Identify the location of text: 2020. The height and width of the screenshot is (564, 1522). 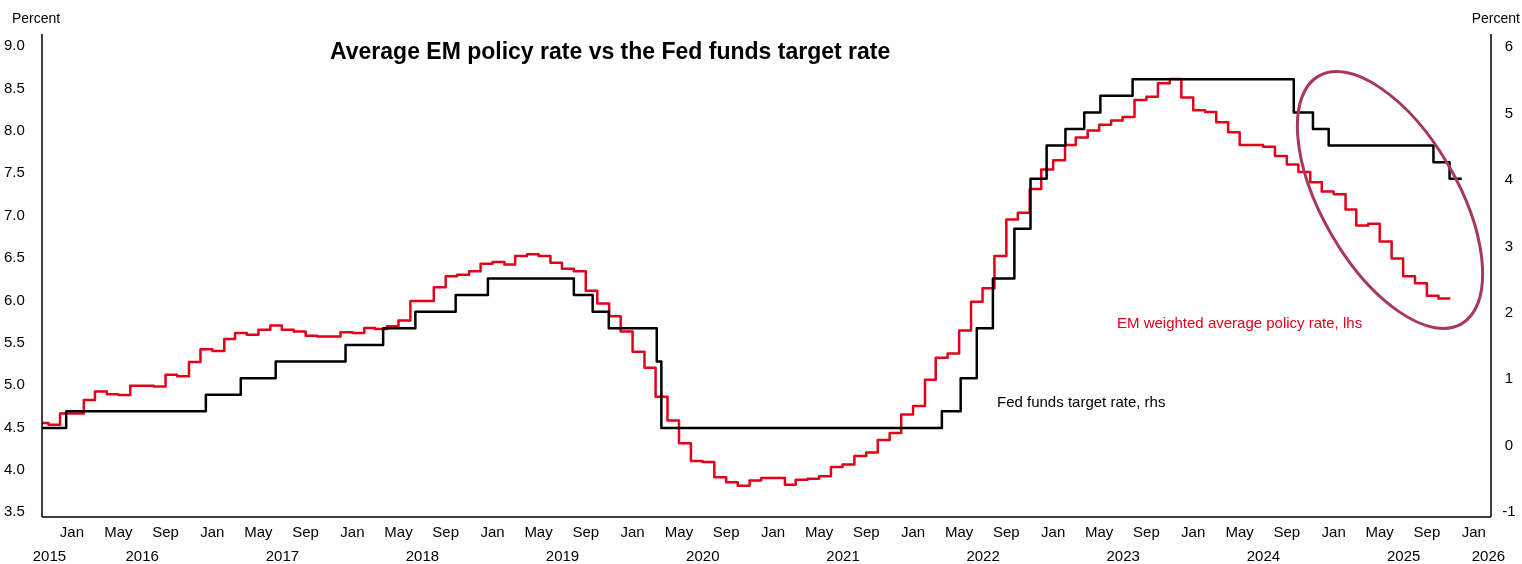
(703, 555).